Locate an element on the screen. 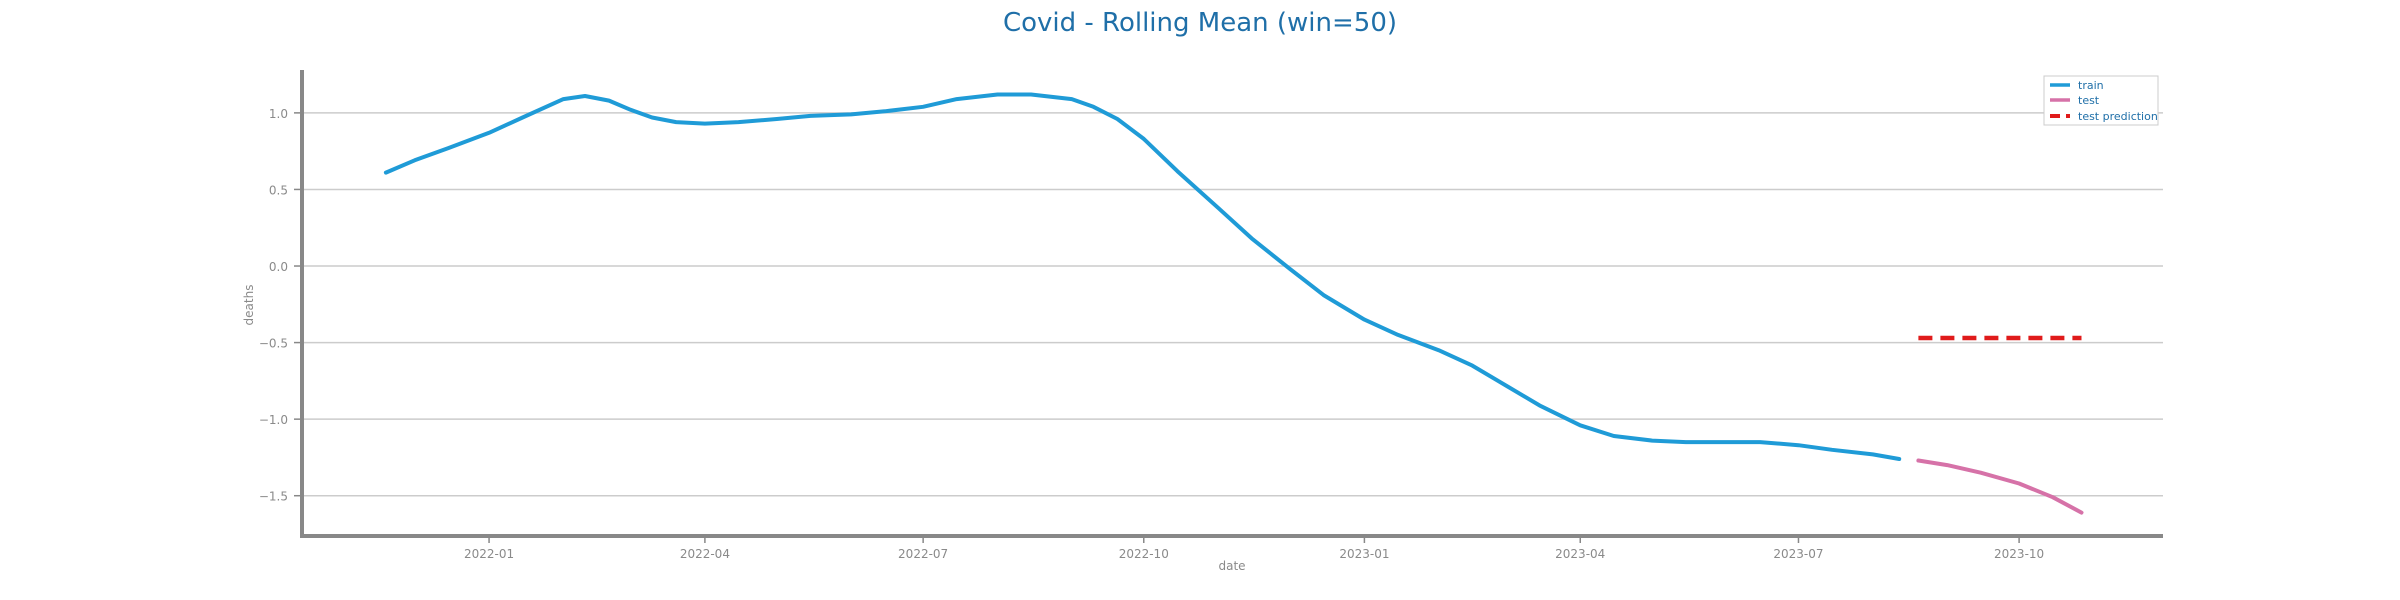 This screenshot has height=600, width=2400. y-tick-label: −0.5 is located at coordinates (273, 344).